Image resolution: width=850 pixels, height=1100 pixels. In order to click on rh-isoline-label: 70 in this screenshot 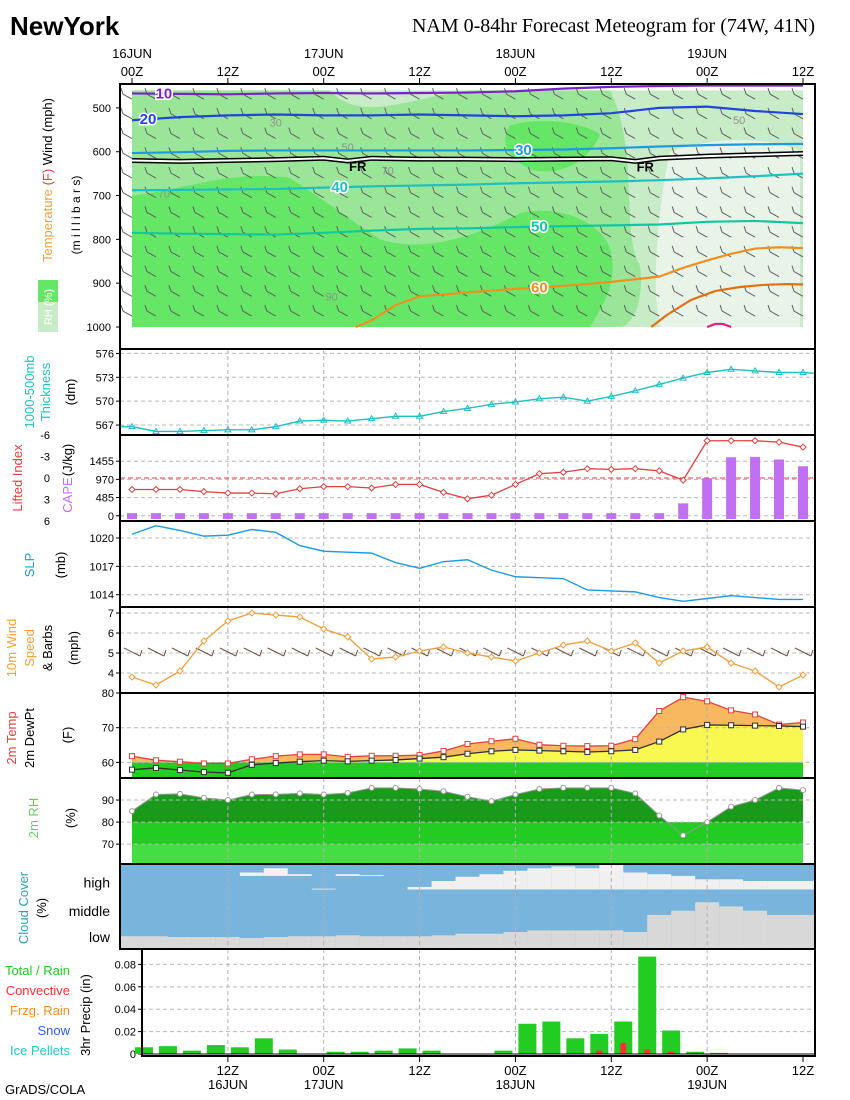, I will do `click(164, 194)`.